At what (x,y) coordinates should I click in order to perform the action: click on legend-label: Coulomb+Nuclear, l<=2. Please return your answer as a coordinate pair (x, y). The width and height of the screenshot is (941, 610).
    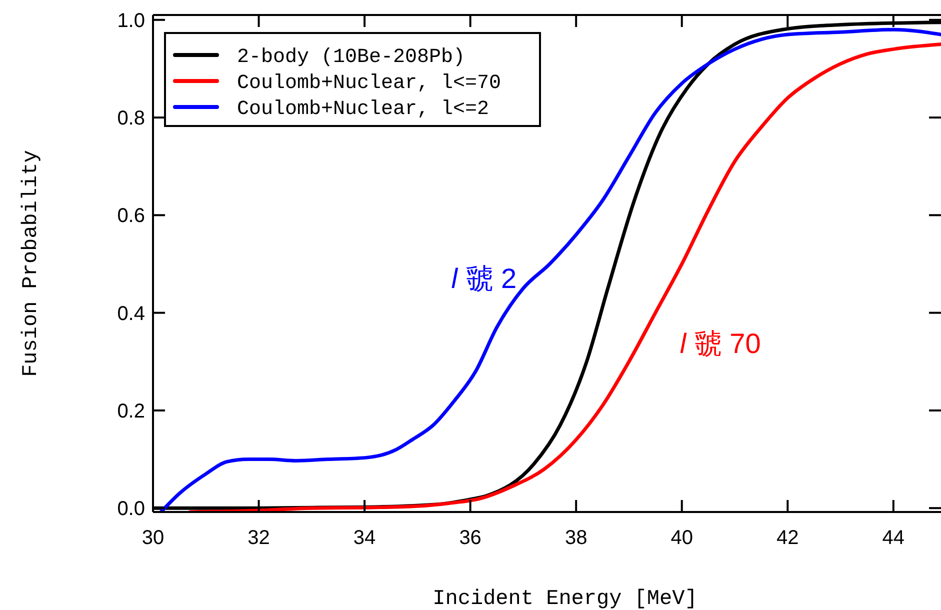
    Looking at the image, I should click on (363, 109).